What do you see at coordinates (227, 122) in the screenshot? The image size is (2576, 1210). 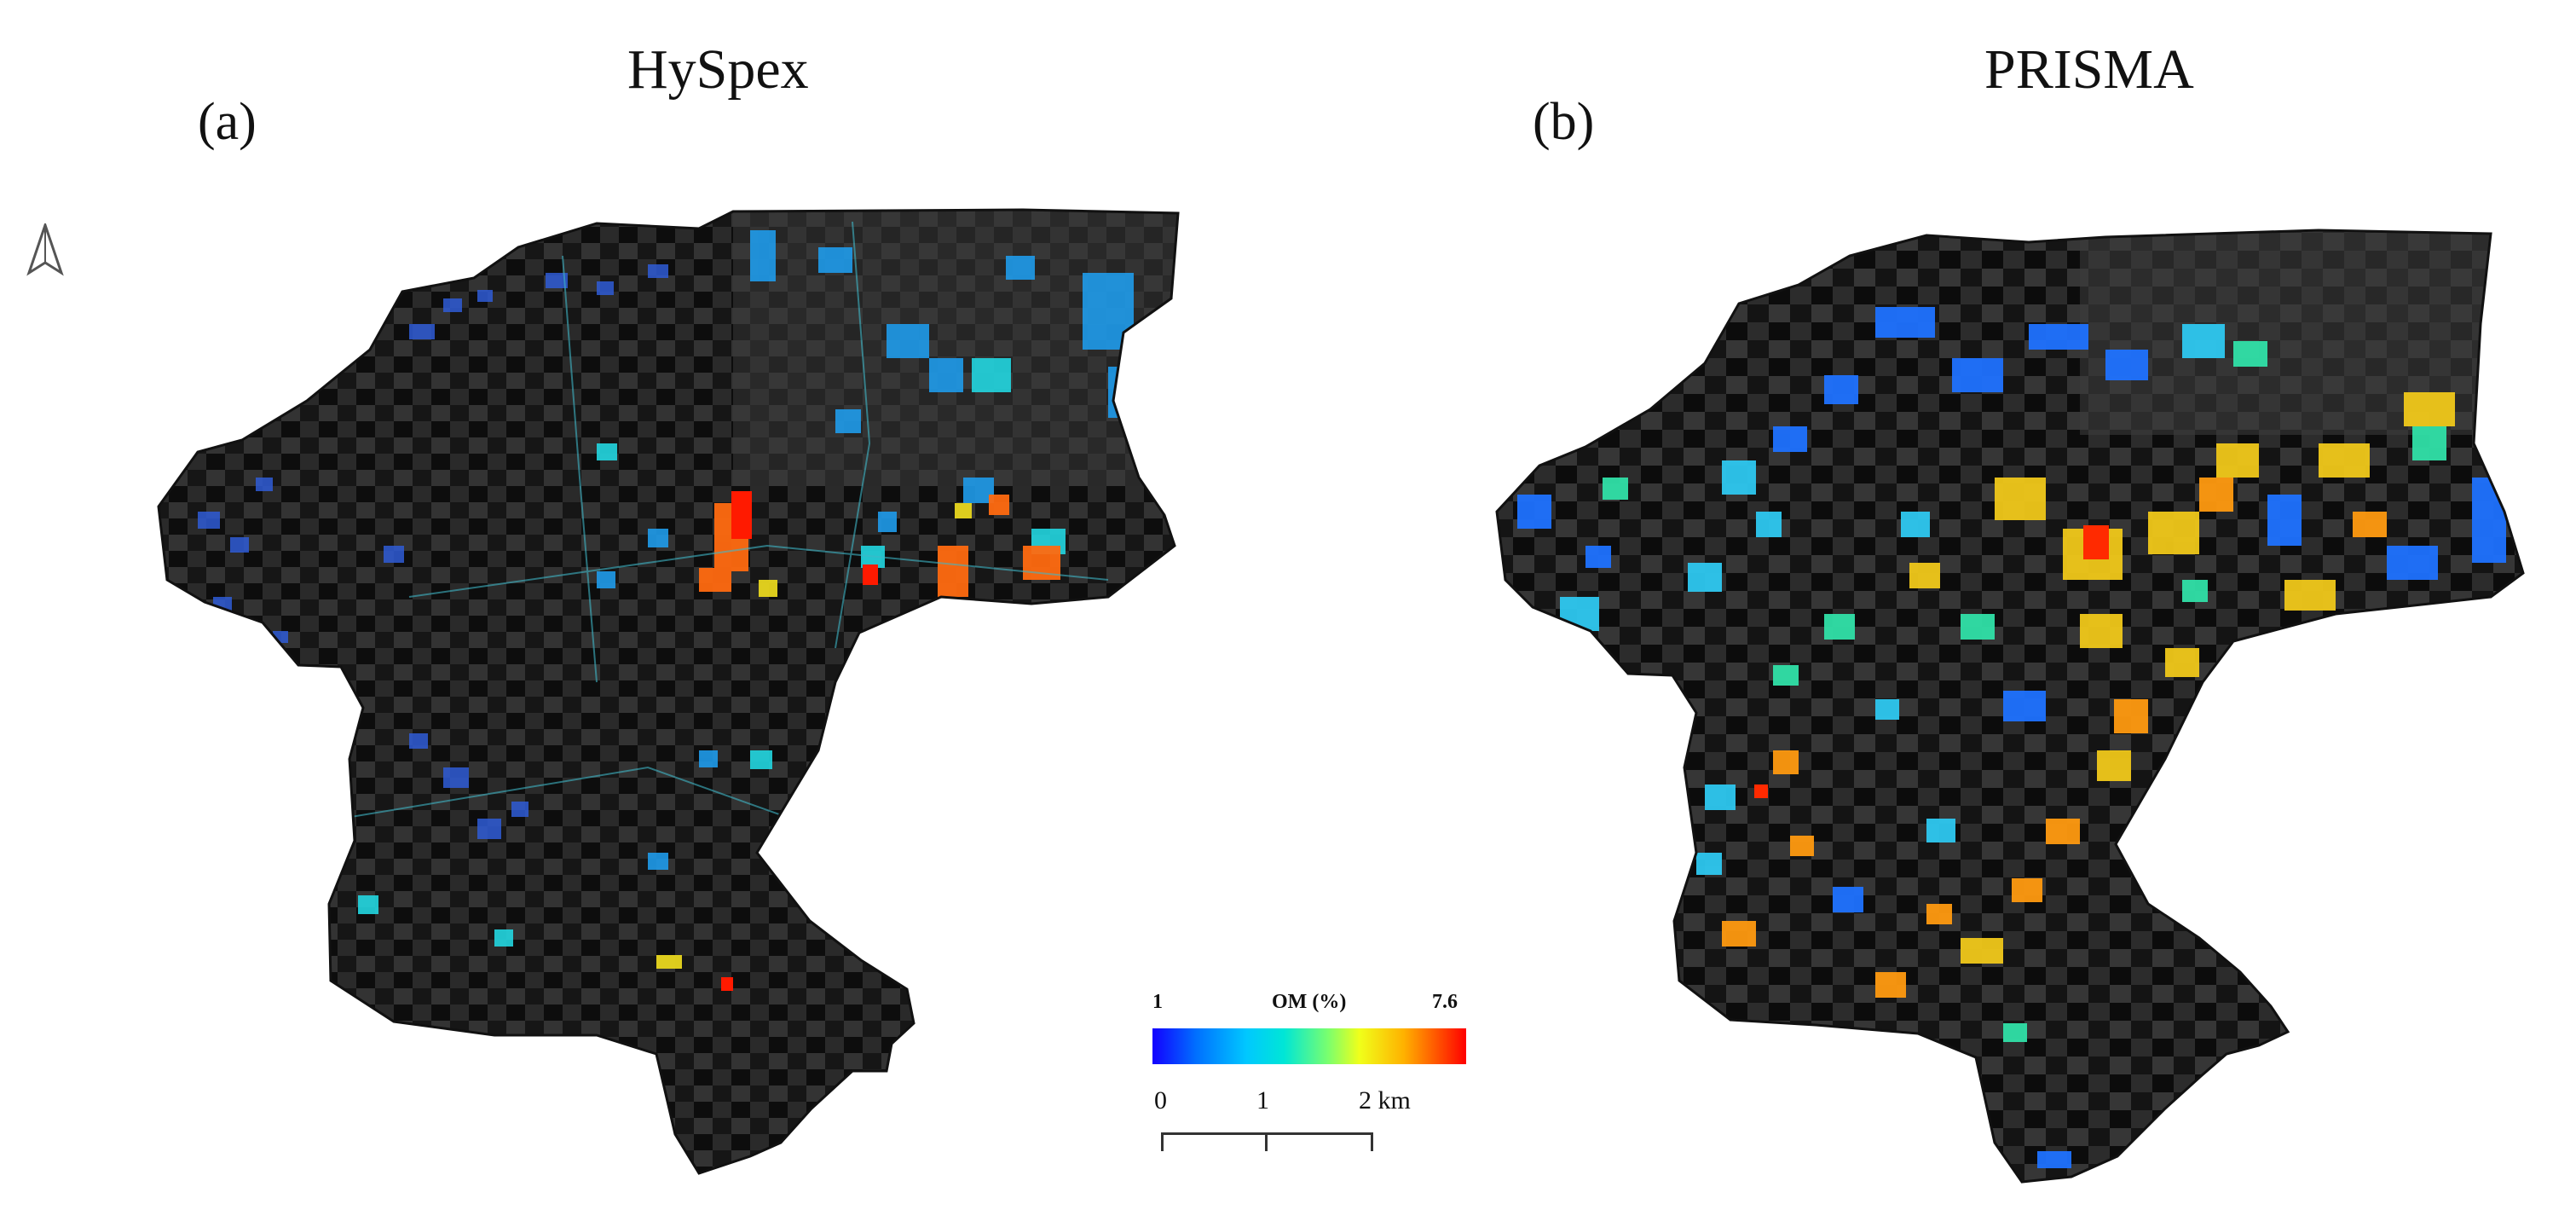 I see `panel-a-label: (a)` at bounding box center [227, 122].